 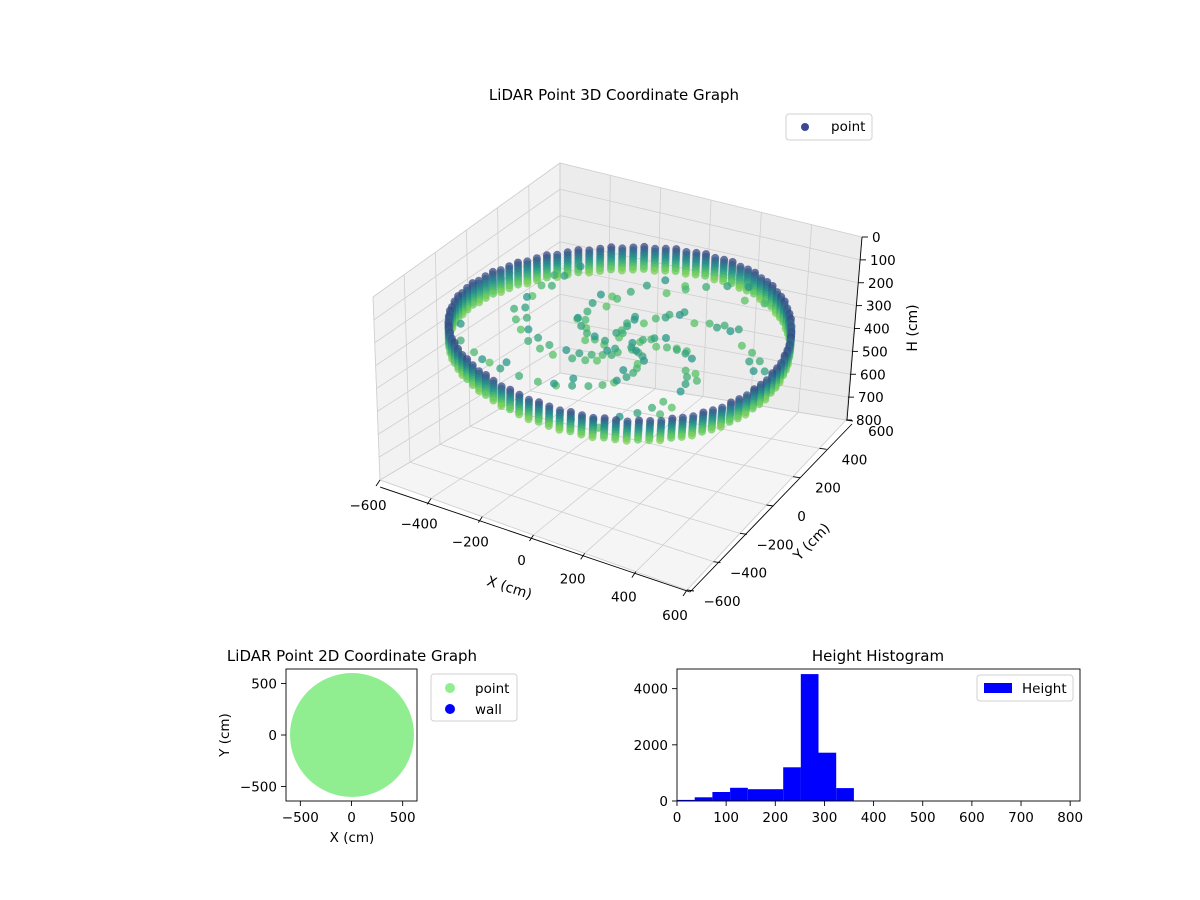 What do you see at coordinates (1070, 818) in the screenshot?
I see `x-tick-label: 800` at bounding box center [1070, 818].